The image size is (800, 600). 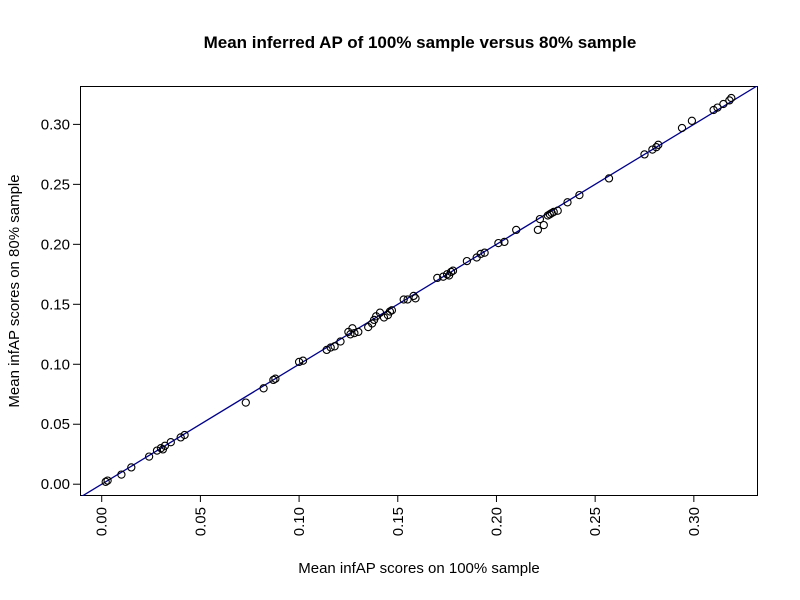 What do you see at coordinates (595, 521) in the screenshot?
I see `x-tick-label: 0.25` at bounding box center [595, 521].